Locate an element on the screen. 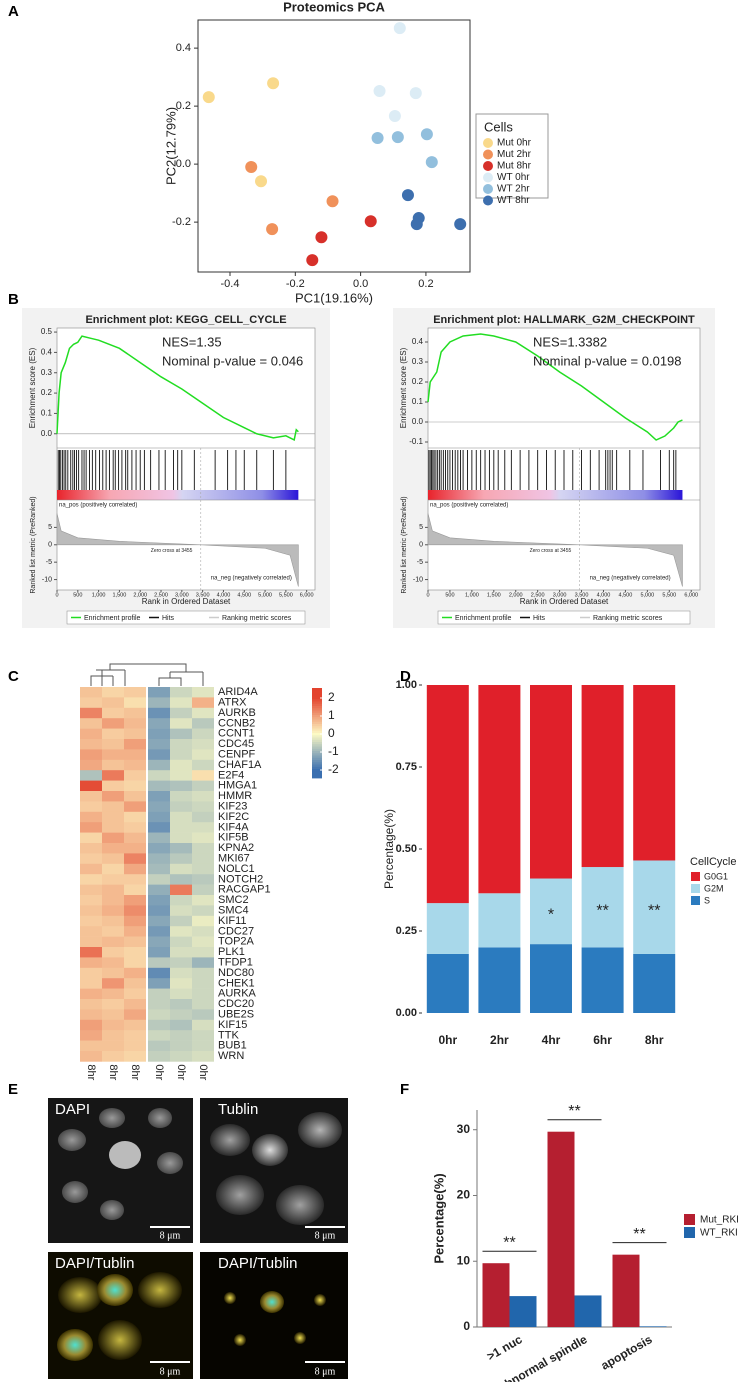 This screenshot has height=1382, width=749. pvalue-label: Nominal p-value = 0.046 is located at coordinates (232, 360).